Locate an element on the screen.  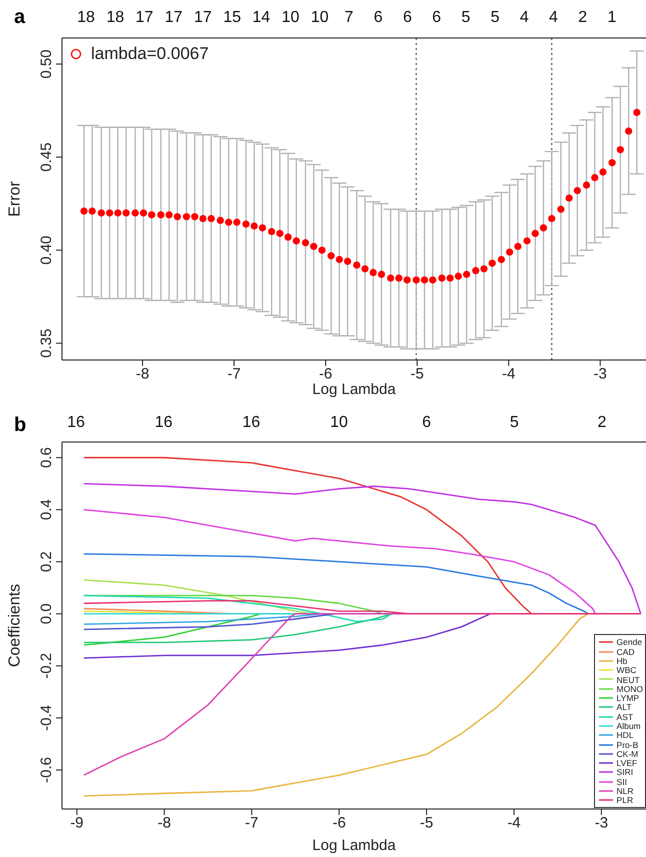
text: a is located at coordinates (20, 17).